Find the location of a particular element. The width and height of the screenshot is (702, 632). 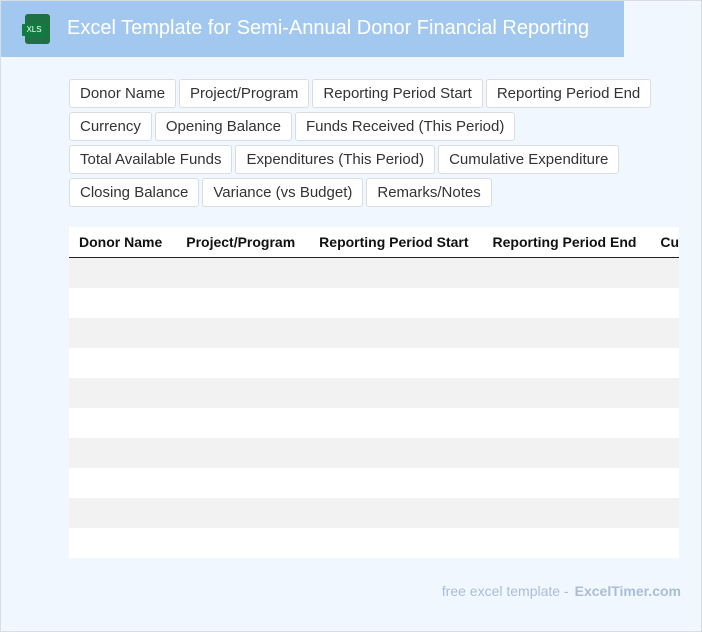

column-header: Currency is located at coordinates (664, 242).